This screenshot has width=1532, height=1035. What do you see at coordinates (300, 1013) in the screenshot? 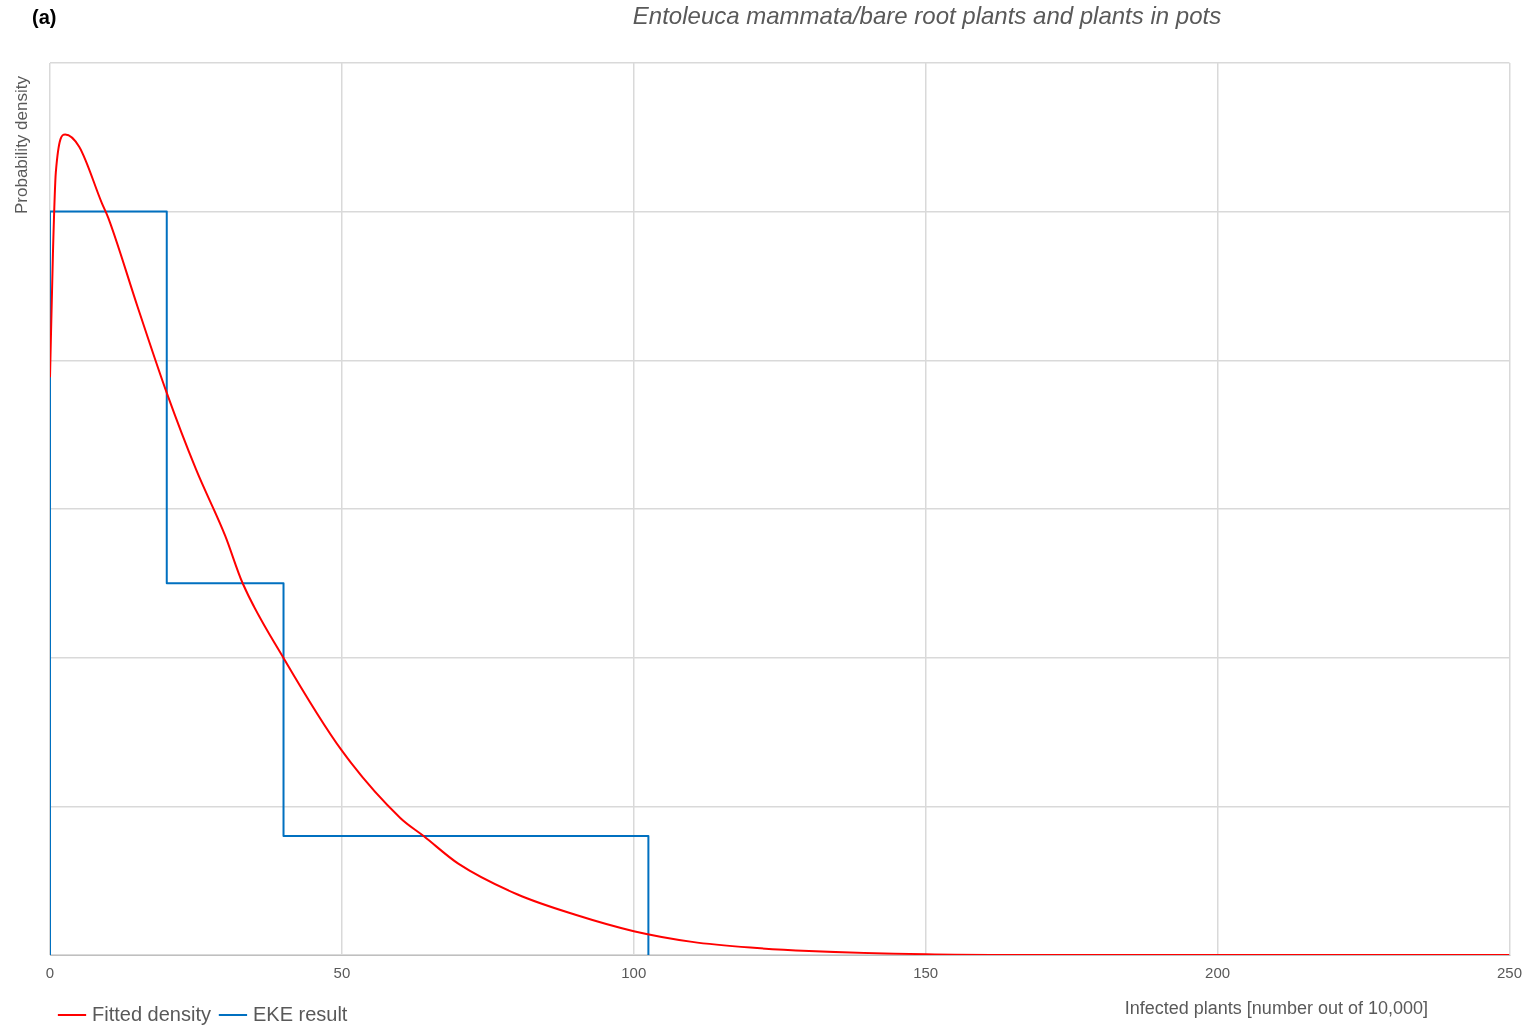
I see `legend-label: EKE result` at bounding box center [300, 1013].